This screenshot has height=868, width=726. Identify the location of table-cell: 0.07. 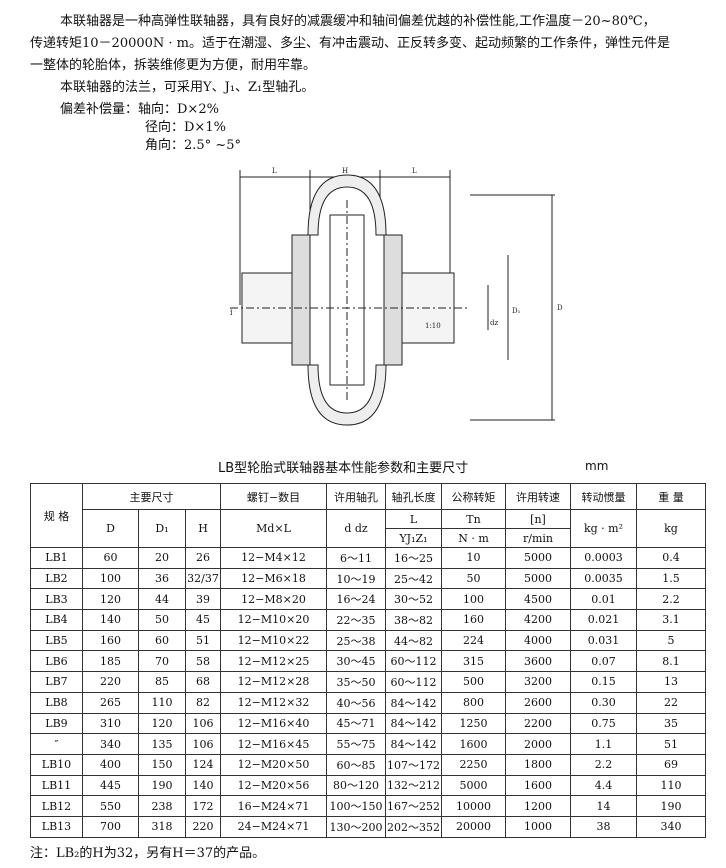
(603, 661).